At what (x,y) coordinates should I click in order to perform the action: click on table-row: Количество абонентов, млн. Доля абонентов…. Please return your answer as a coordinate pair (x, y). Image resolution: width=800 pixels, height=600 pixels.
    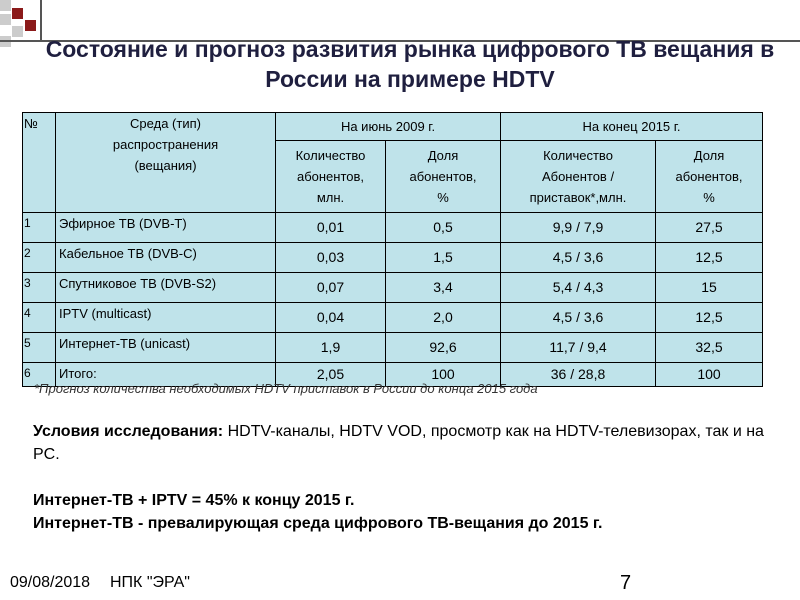
    Looking at the image, I should click on (393, 176).